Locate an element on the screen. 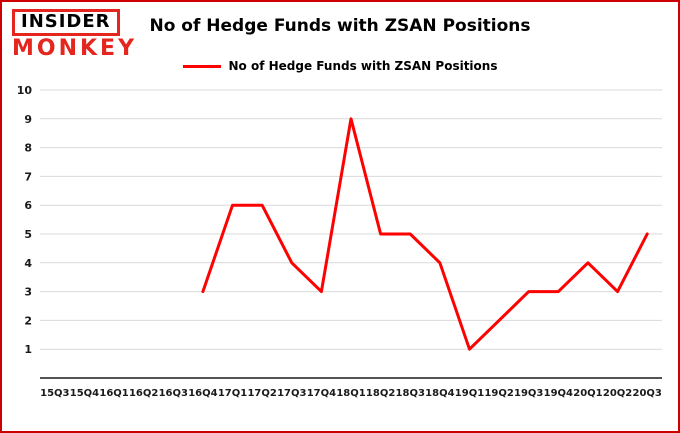 The width and height of the screenshot is (680, 433). x-tick-label: 19Q4 is located at coordinates (558, 393).